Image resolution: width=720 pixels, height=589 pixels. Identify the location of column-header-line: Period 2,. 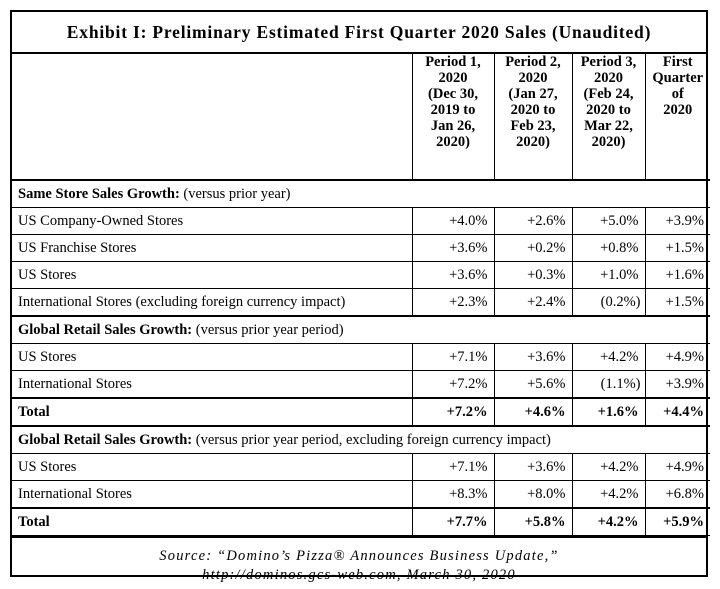
(533, 62).